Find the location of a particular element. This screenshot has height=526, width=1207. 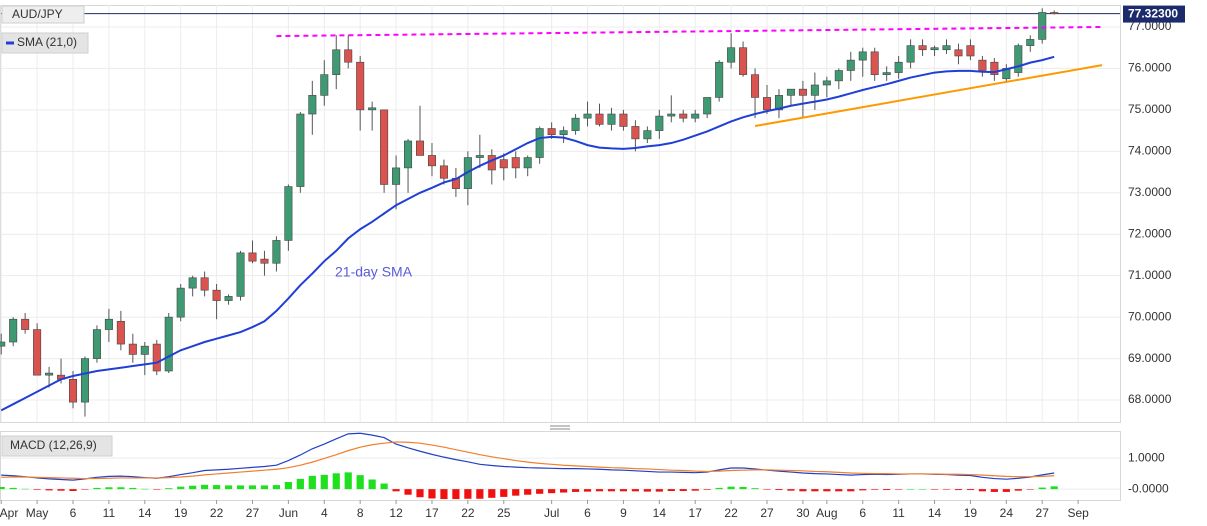

y-tick-label: -0.0000 is located at coordinates (1148, 488).